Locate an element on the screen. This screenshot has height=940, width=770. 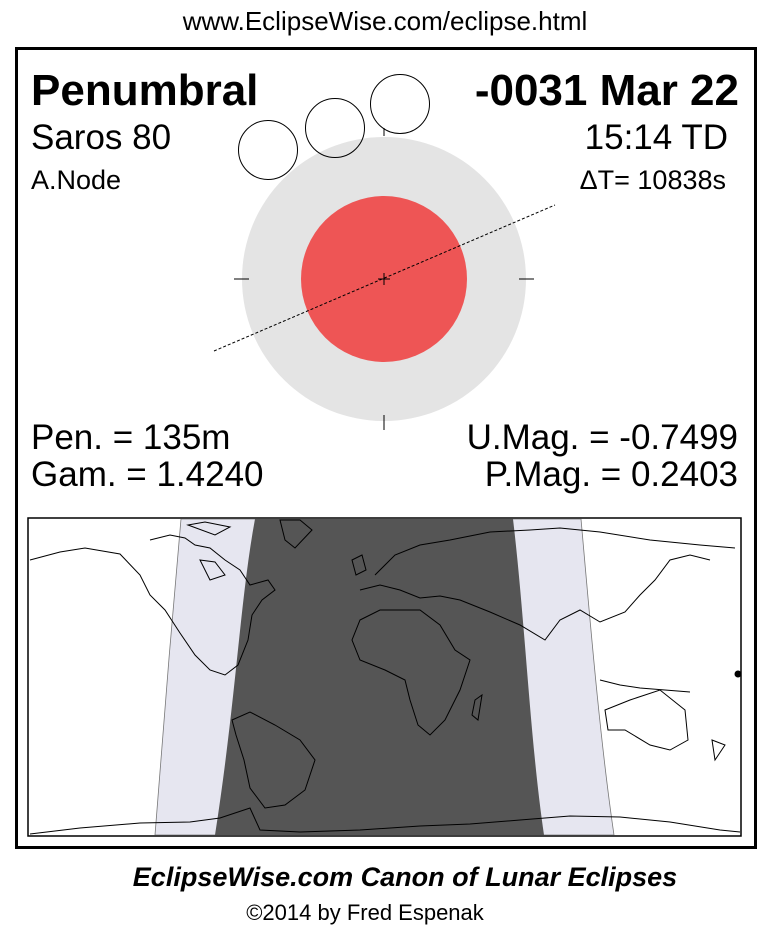
footer-copyright: ©2014 by Fred Espenak is located at coordinates (365, 912).